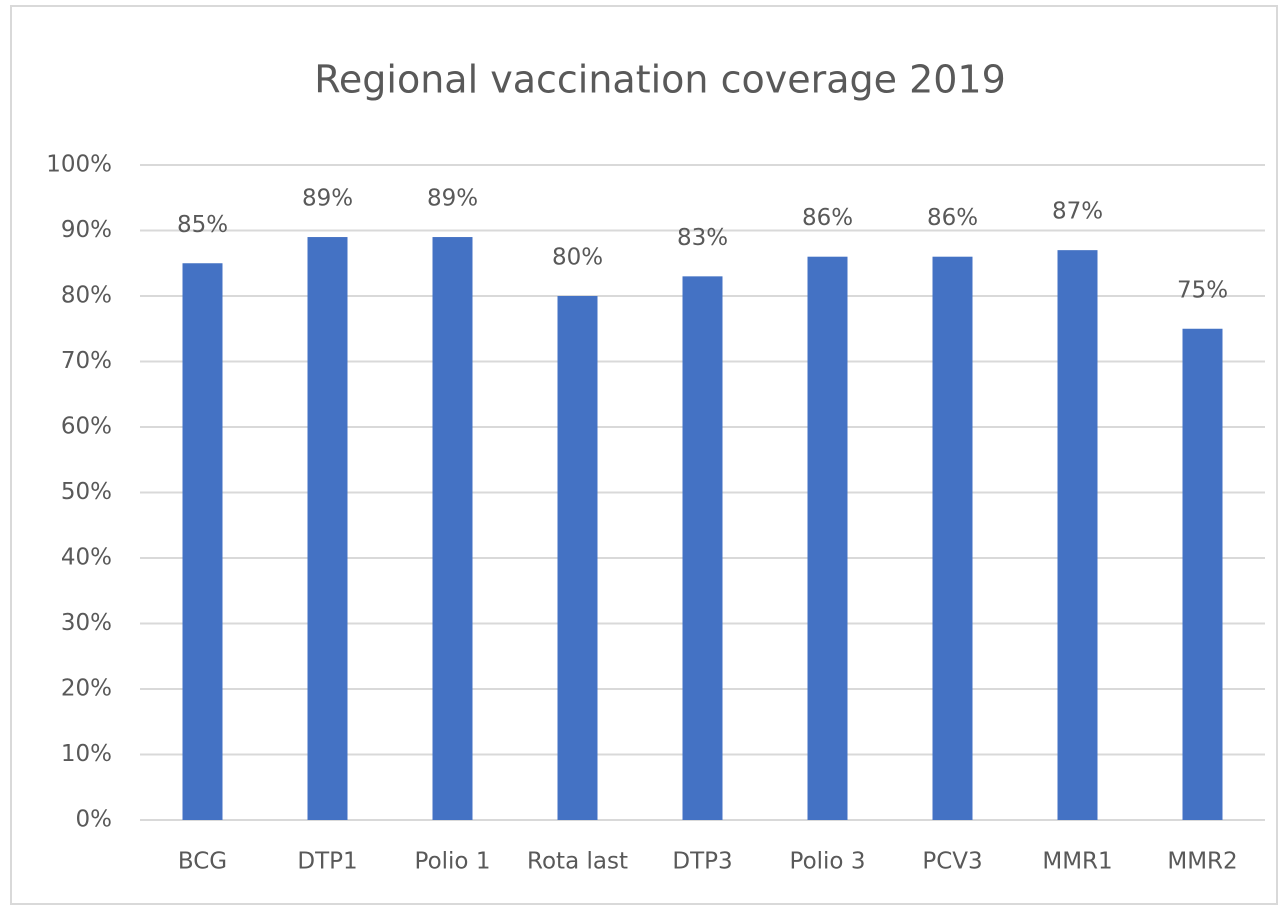 Image resolution: width=1284 pixels, height=911 pixels. Describe the element at coordinates (1077, 212) in the screenshot. I see `data-label: 87%` at that location.